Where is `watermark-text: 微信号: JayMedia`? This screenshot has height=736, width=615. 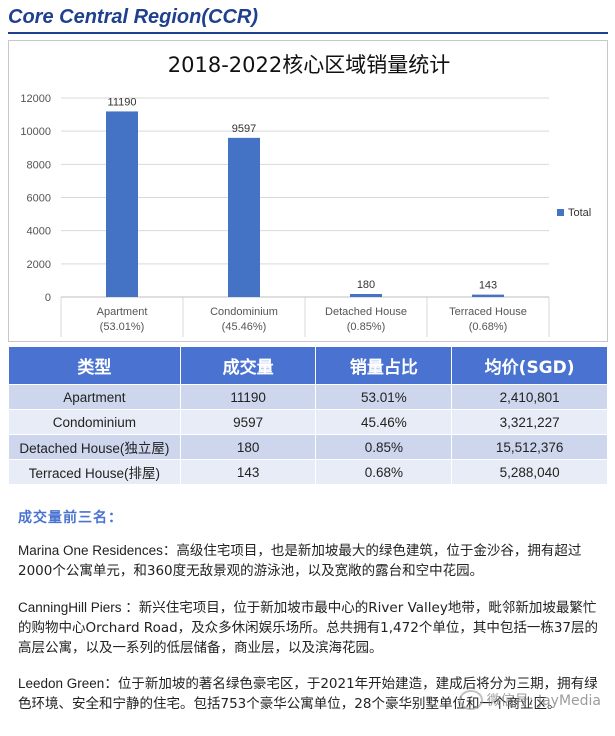 watermark-text: 微信号: JayMedia is located at coordinates (543, 701).